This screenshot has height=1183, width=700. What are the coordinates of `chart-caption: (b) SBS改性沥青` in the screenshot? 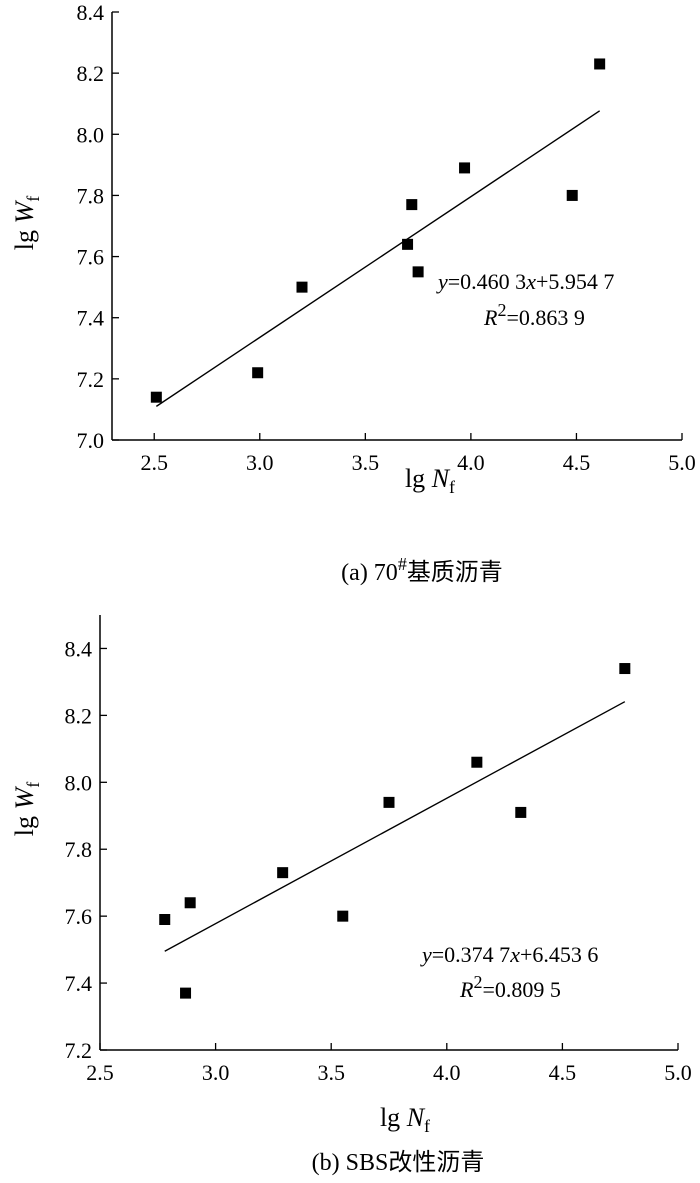 It's located at (398, 1162).